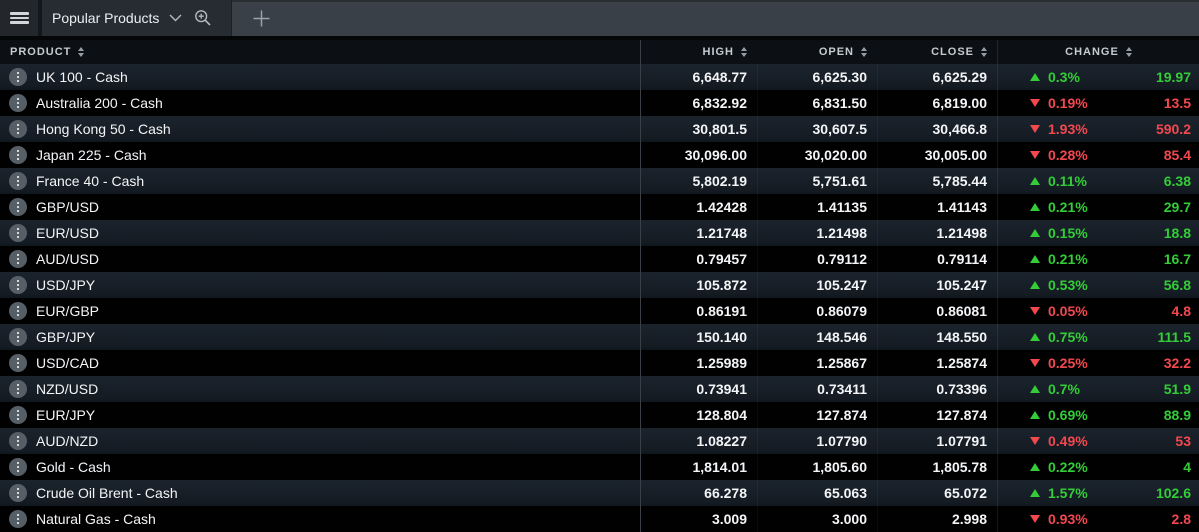  What do you see at coordinates (1043, 285) in the screenshot?
I see `change-percent-block: 0.53%` at bounding box center [1043, 285].